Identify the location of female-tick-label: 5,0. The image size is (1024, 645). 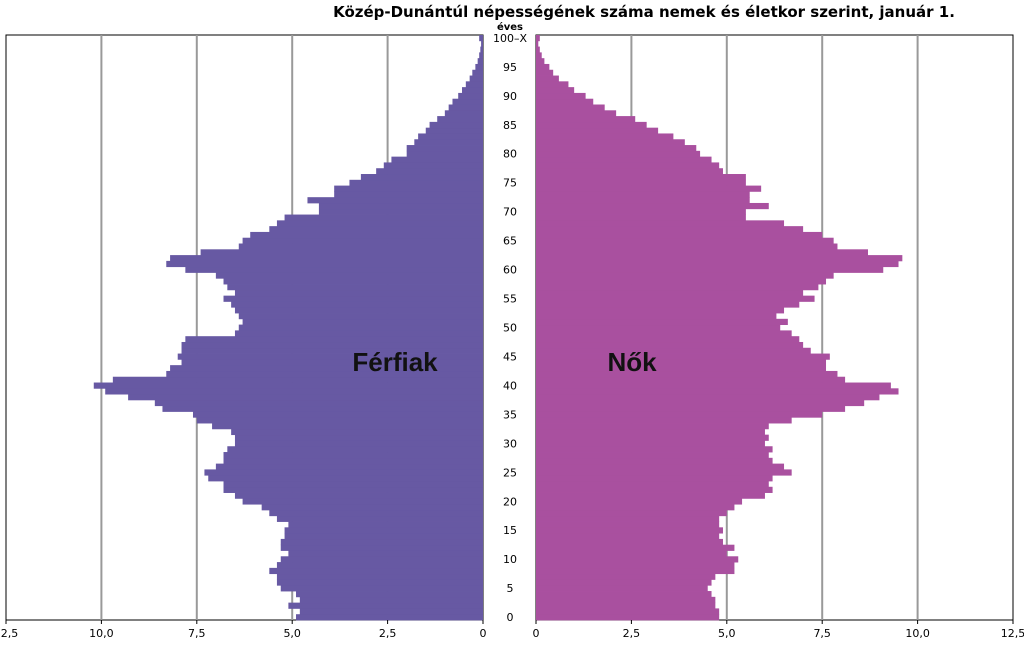
(727, 633).